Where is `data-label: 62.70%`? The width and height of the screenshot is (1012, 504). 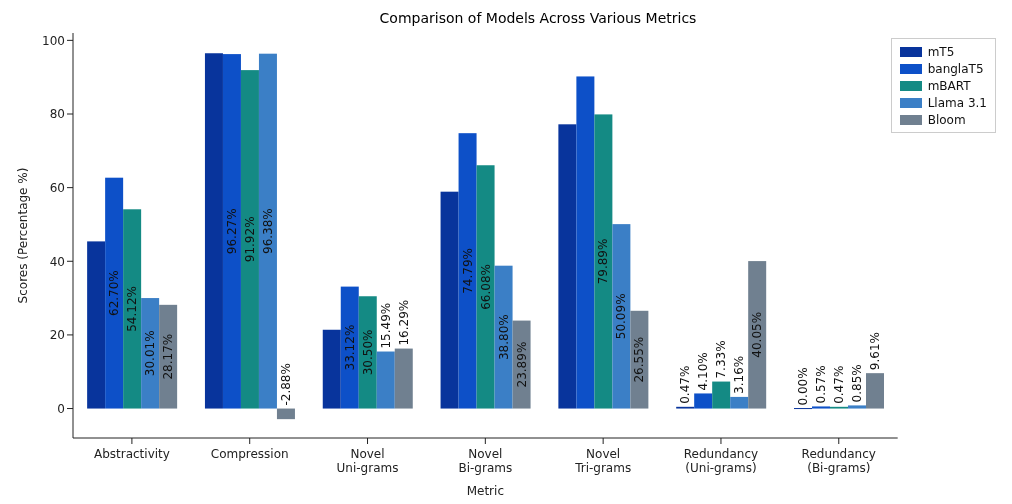
data-label: 62.70% is located at coordinates (114, 293).